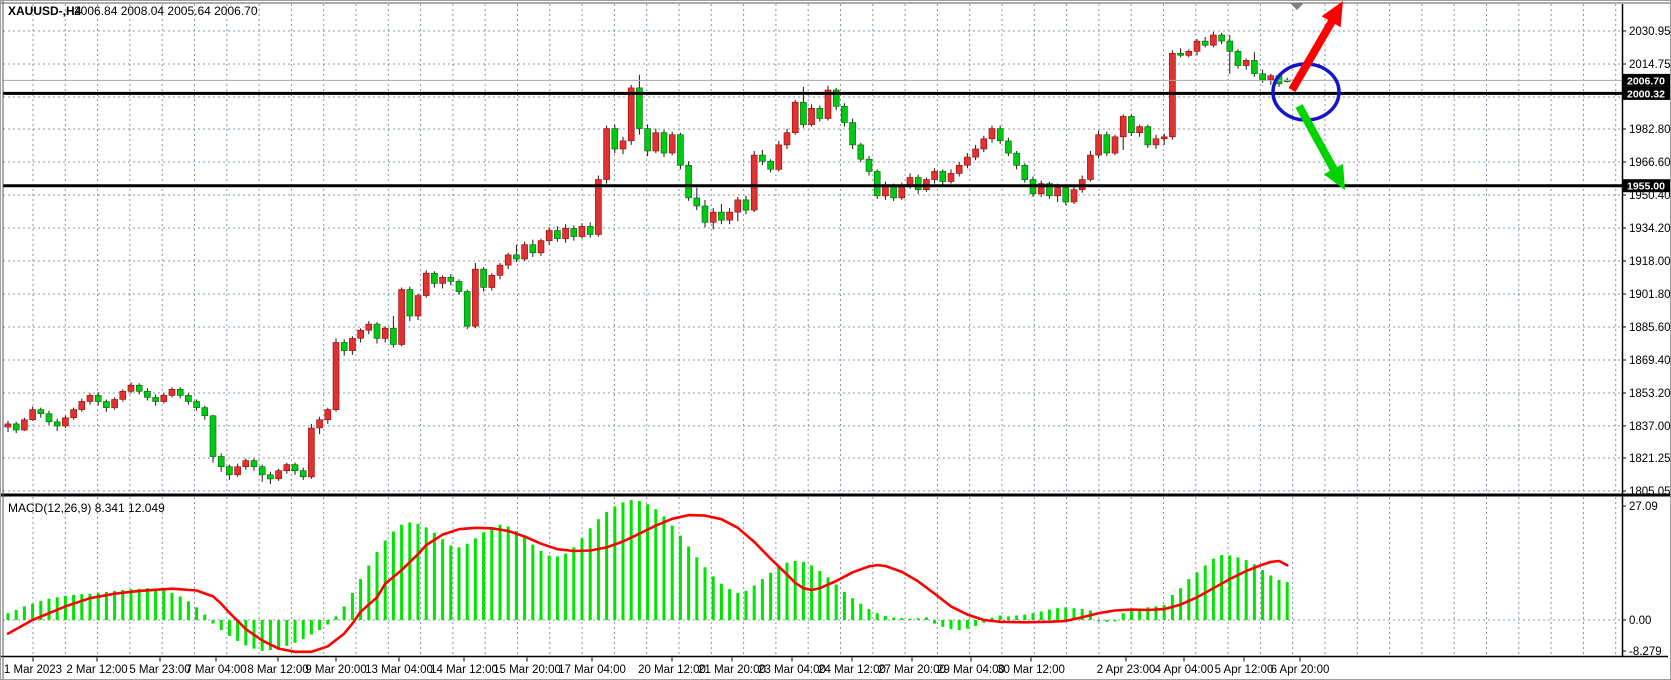 This screenshot has width=1671, height=680. What do you see at coordinates (592, 670) in the screenshot?
I see `time-axis-label: 17 Mar 04:00` at bounding box center [592, 670].